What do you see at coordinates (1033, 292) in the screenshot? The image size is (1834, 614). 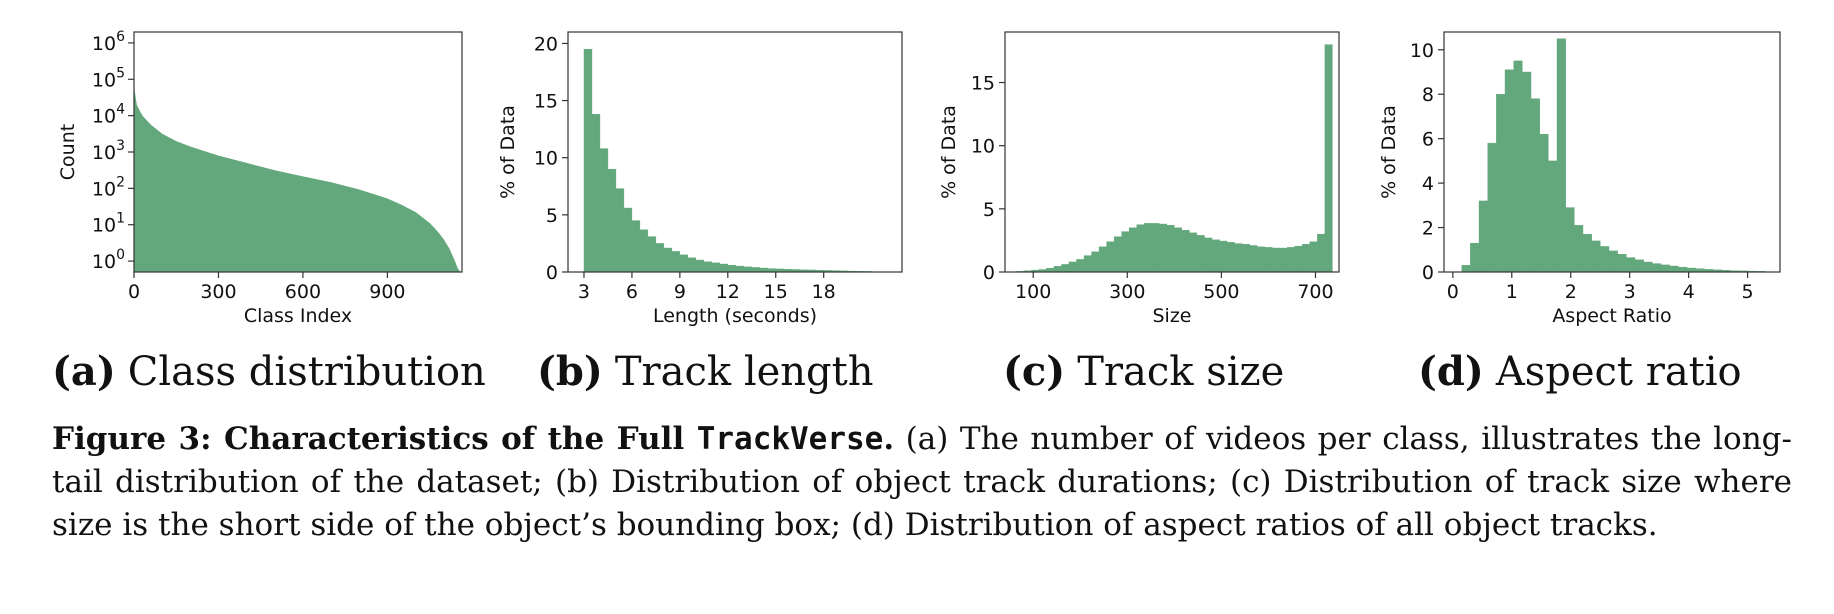 I see `x-tick-label: 100` at bounding box center [1033, 292].